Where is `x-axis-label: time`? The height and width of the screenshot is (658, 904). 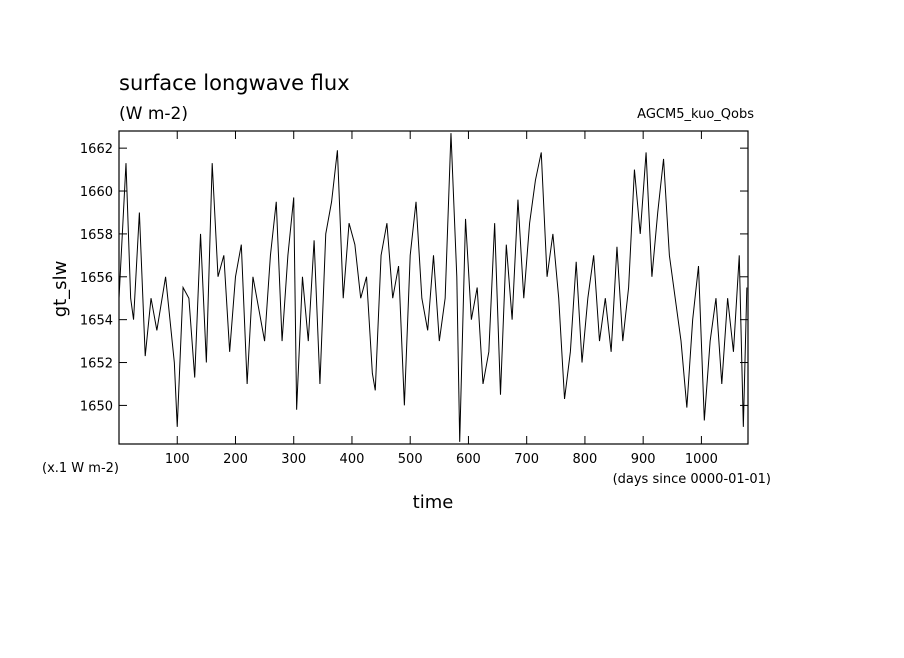
x-axis-label: time is located at coordinates (433, 502).